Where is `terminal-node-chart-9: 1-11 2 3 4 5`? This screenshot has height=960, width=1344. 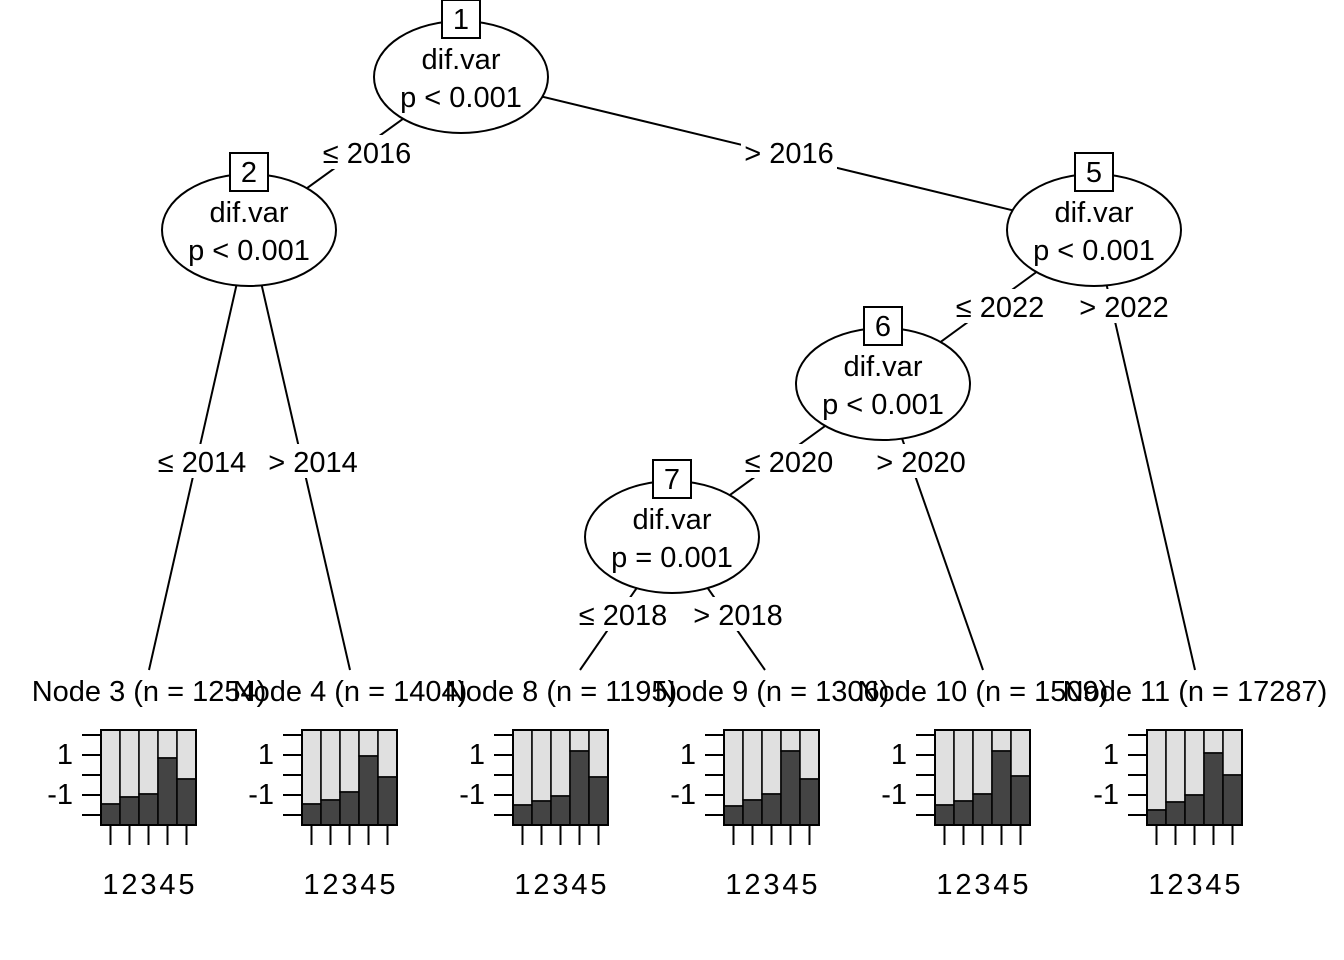 terminal-node-chart-9: 1-11 2 3 4 5 is located at coordinates (745, 815).